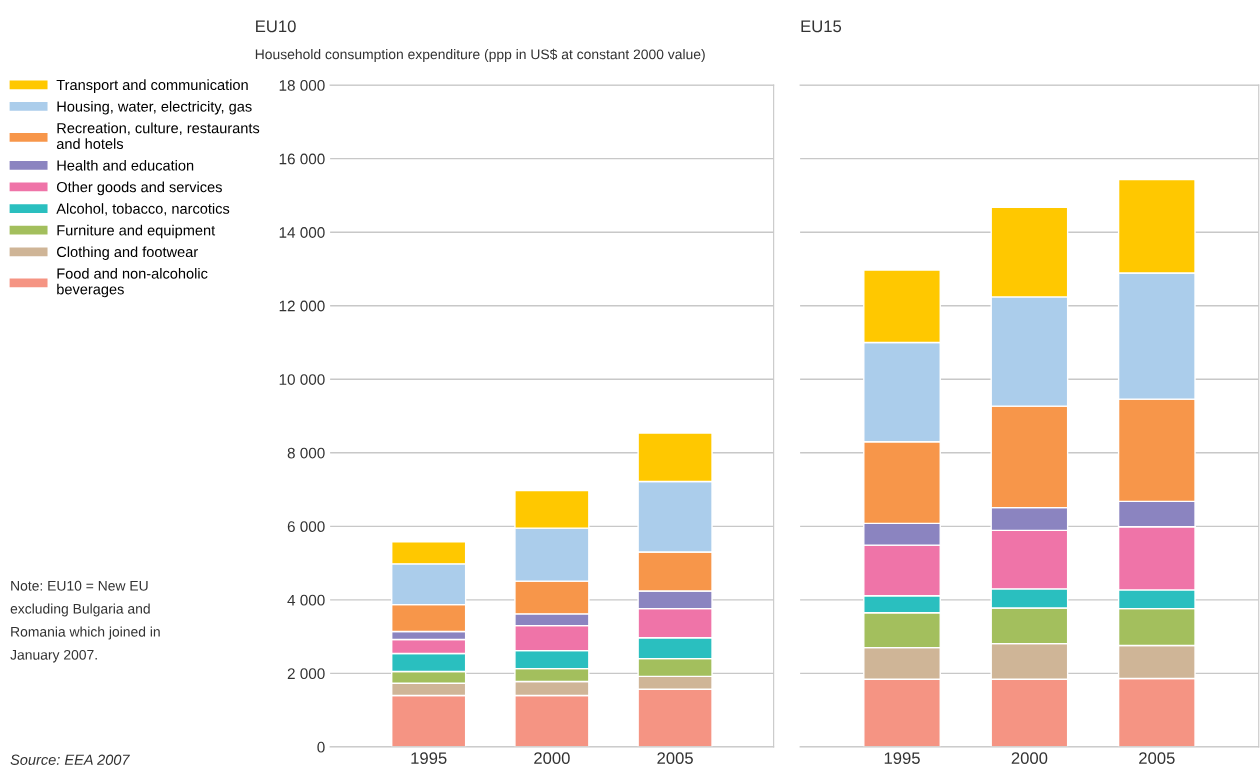  What do you see at coordinates (127, 253) in the screenshot?
I see `legend-label: Clothing and footwear` at bounding box center [127, 253].